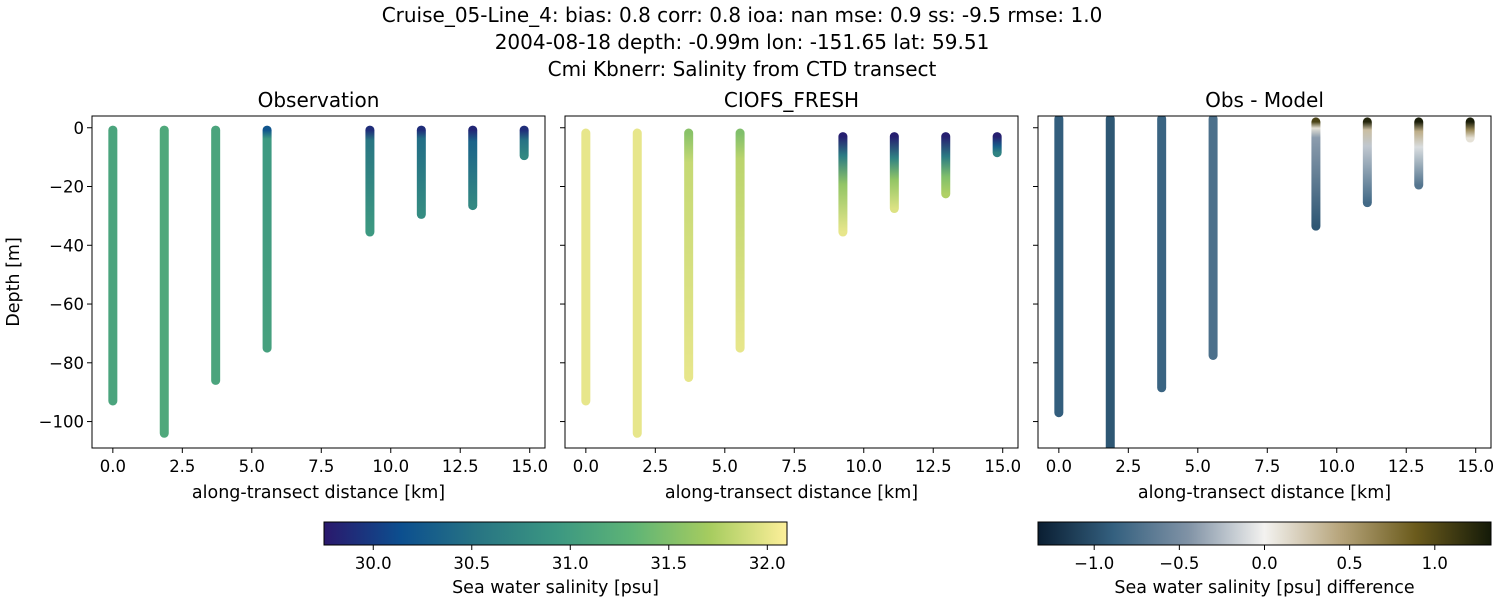  I want to click on colorbar-tick-label: 0.5, so click(1350, 563).